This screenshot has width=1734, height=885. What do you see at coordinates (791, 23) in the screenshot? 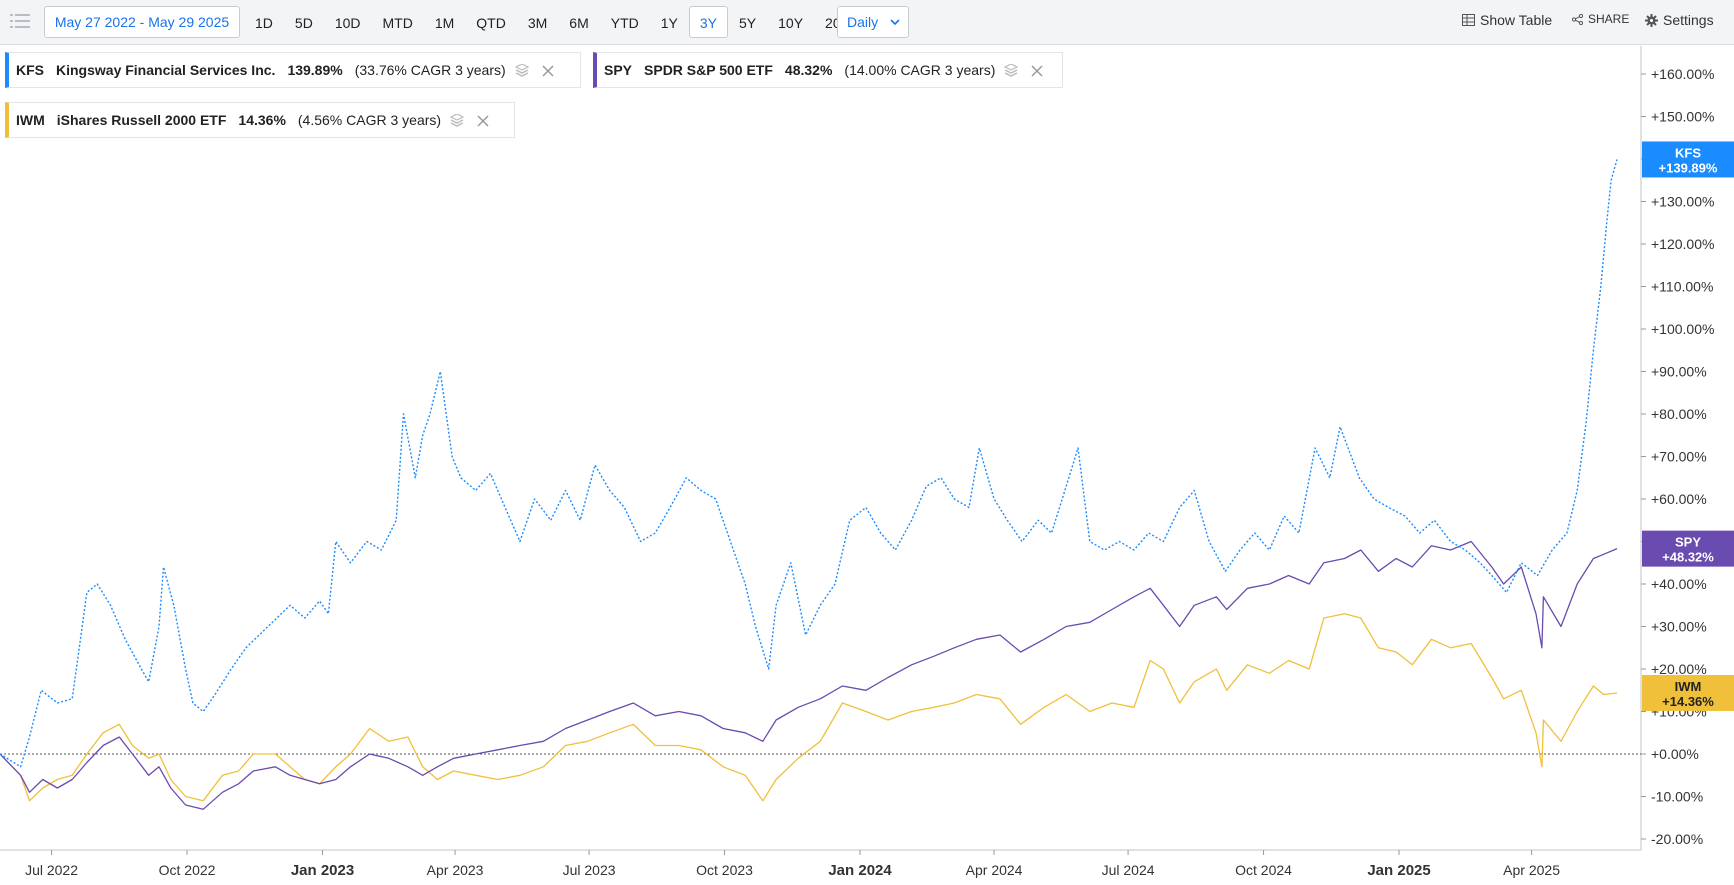
I see `period-button-10y: 10Y` at bounding box center [791, 23].